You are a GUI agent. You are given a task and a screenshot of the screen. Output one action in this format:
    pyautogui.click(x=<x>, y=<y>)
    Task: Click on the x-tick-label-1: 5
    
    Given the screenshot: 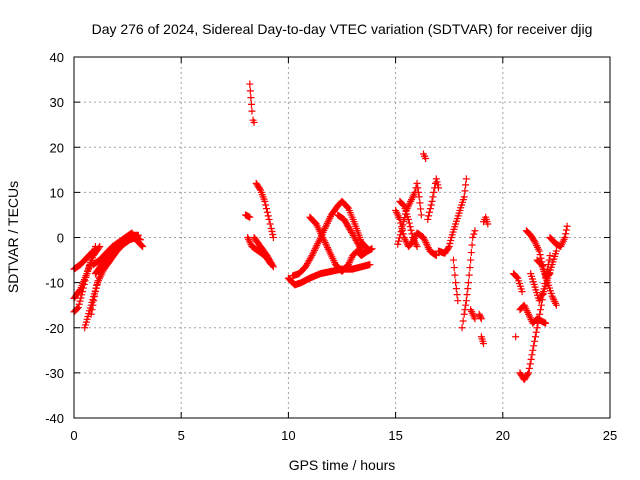 What is the action you would take?
    pyautogui.click(x=181, y=435)
    